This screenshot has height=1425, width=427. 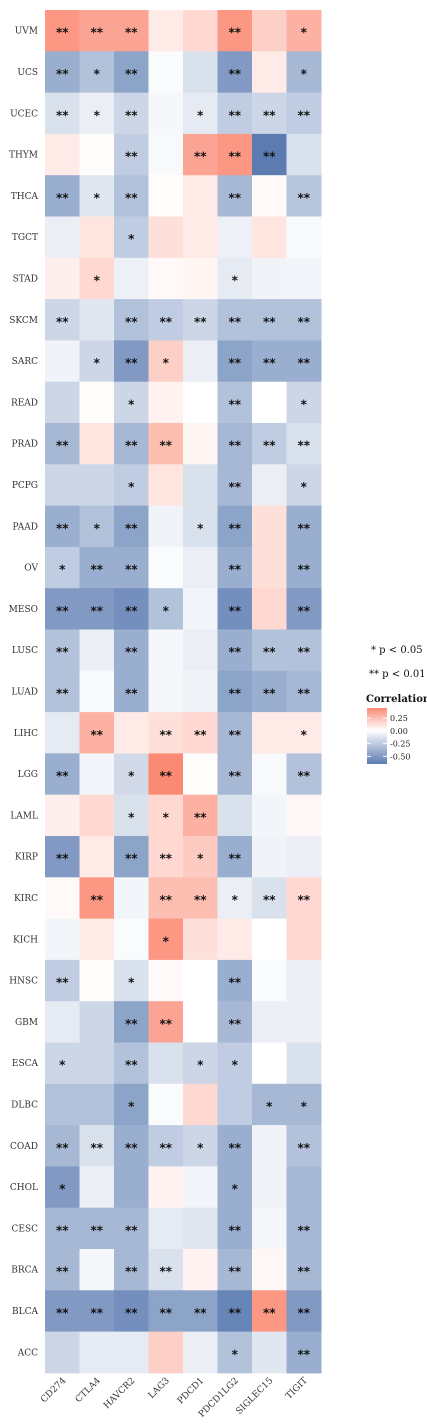 What do you see at coordinates (131, 1063) in the screenshot?
I see `heatmap-cell-esca-havcr2` at bounding box center [131, 1063].